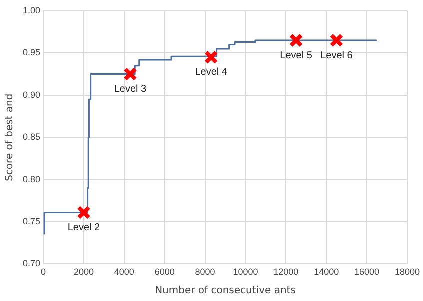  Describe the element at coordinates (31, 10) in the screenshot. I see `y-tick-label: 1.00` at that location.